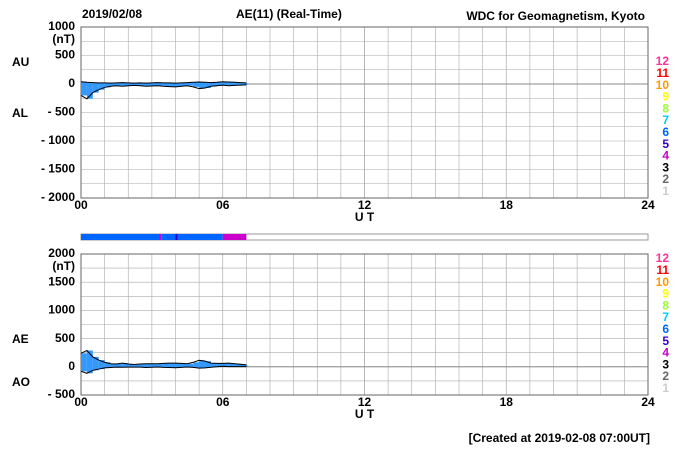 This screenshot has width=700, height=450. What do you see at coordinates (61, 26) in the screenshot?
I see `y-tick-label: 1000` at bounding box center [61, 26].